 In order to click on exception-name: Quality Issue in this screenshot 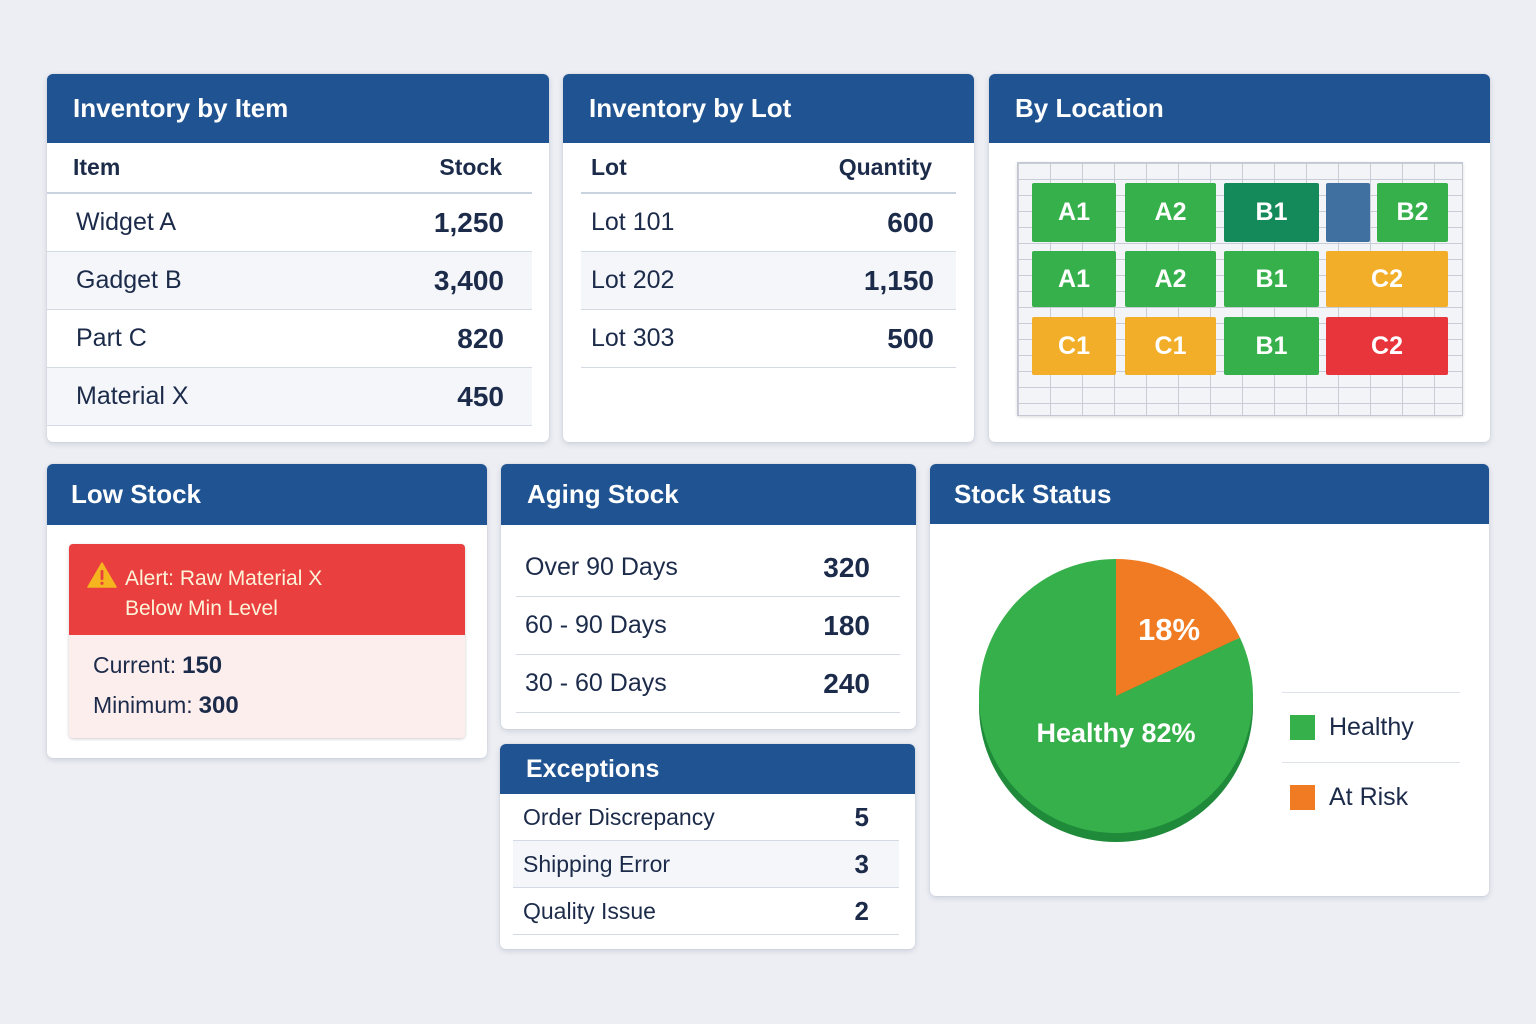, I will do `click(589, 910)`.